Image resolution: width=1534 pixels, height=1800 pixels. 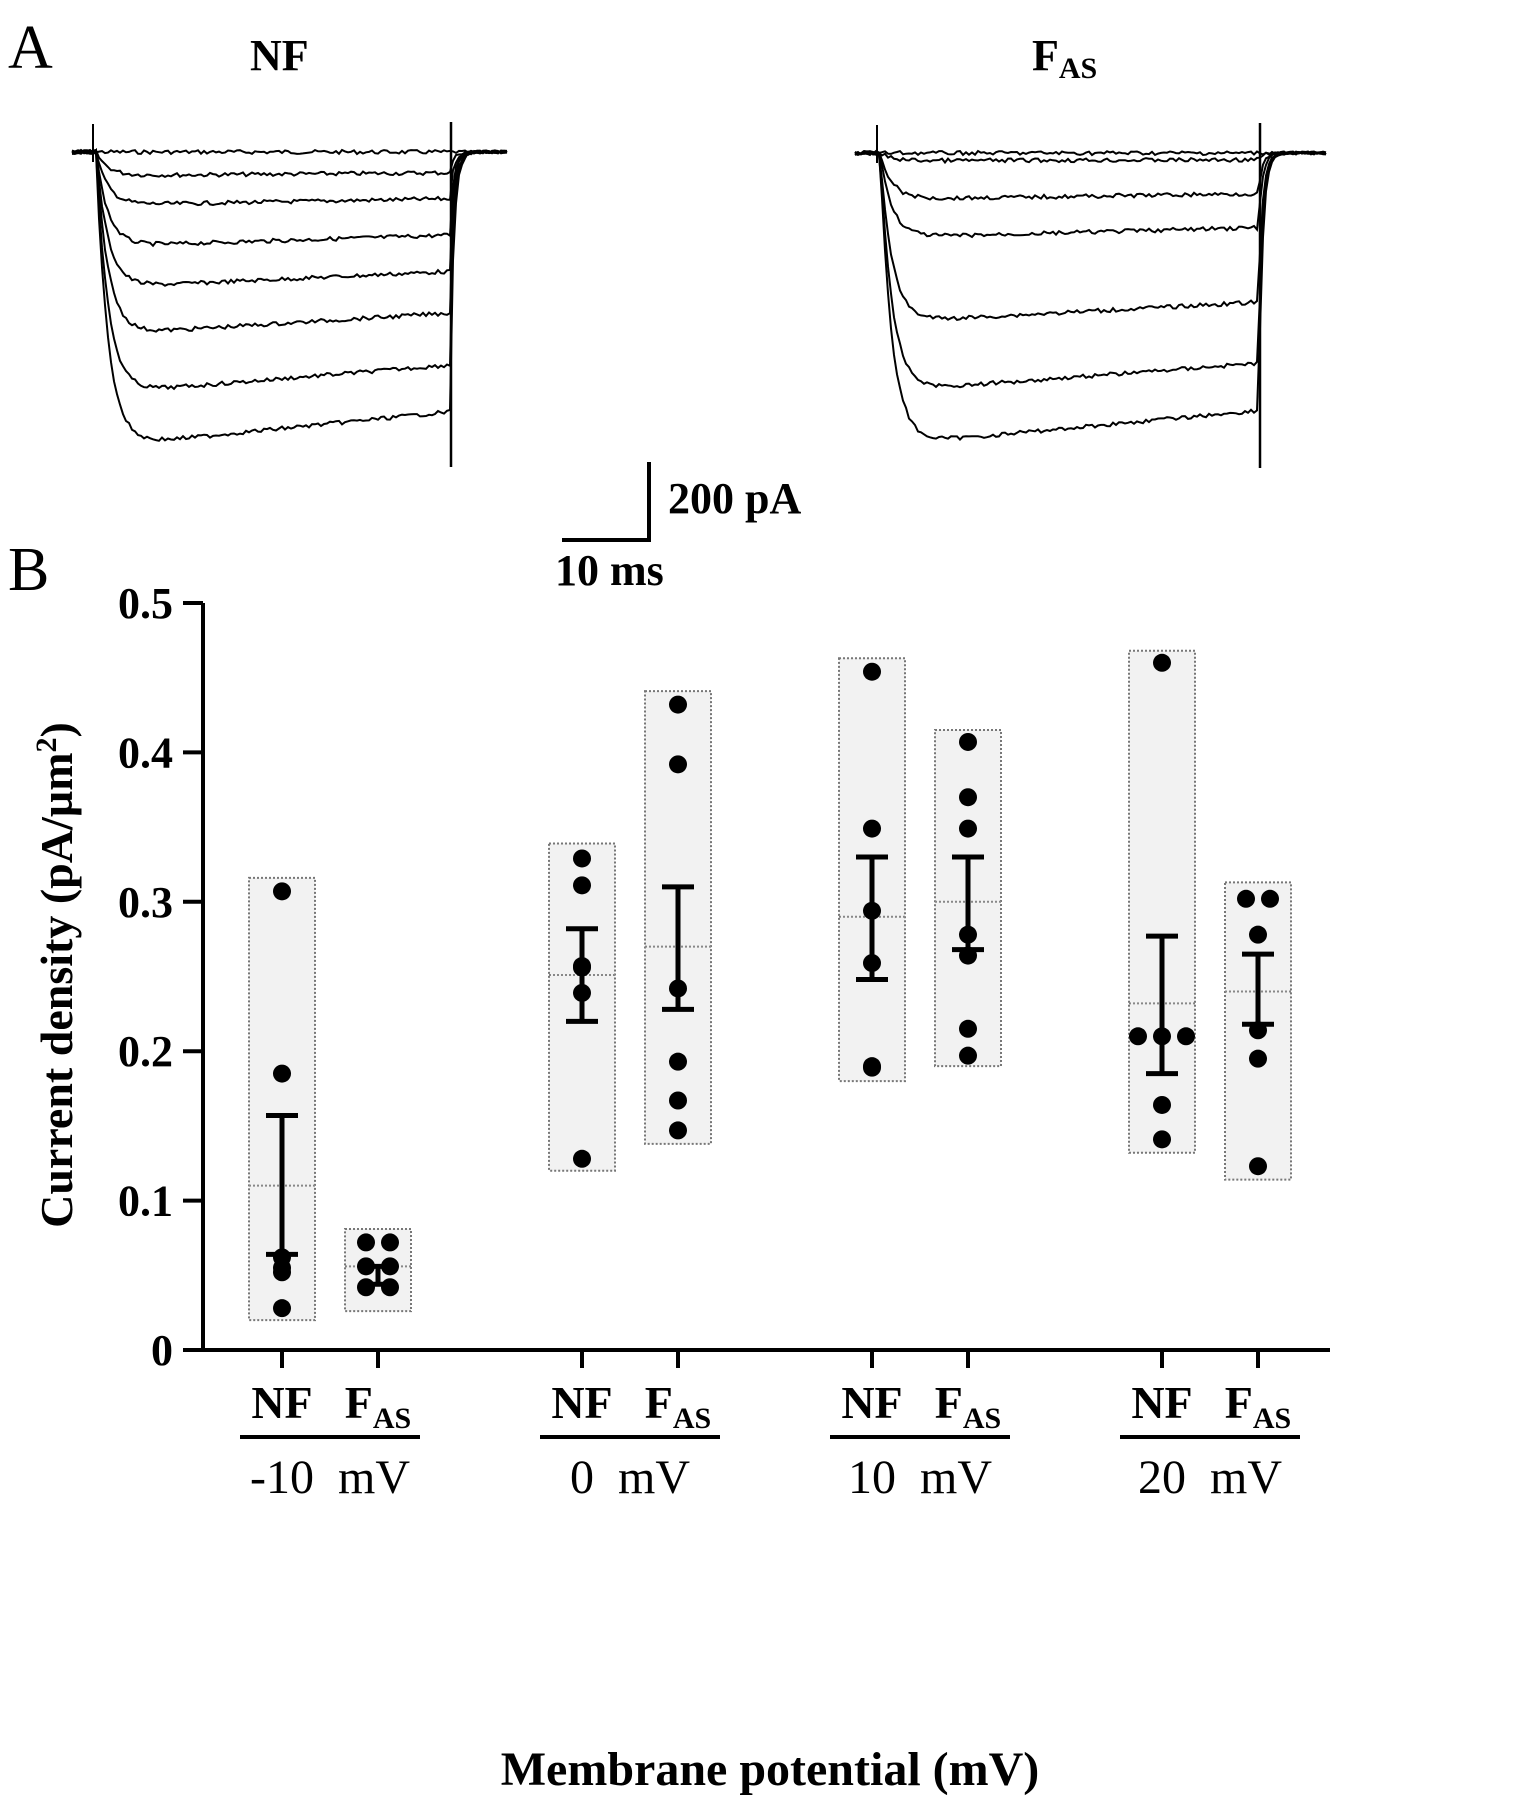 I want to click on nf-current-traces, so click(x=289, y=294).